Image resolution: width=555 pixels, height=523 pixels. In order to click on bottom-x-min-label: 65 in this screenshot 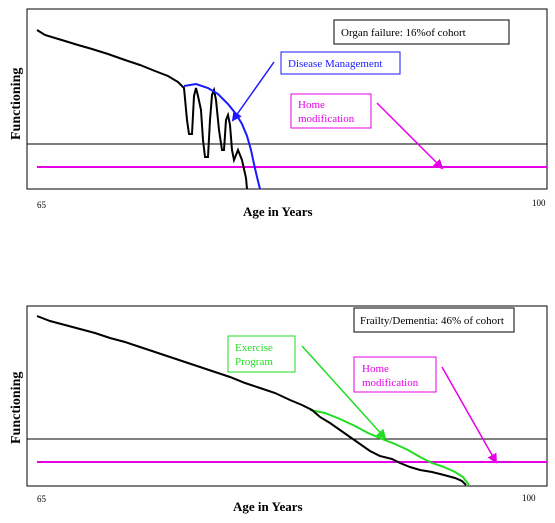, I will do `click(42, 499)`.